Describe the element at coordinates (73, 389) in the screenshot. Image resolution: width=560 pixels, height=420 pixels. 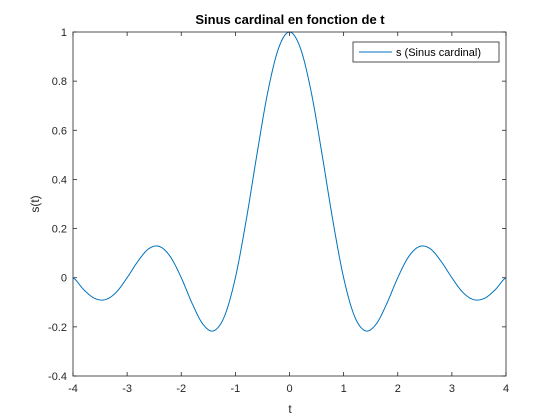
I see `x-tick-label: -4` at that location.